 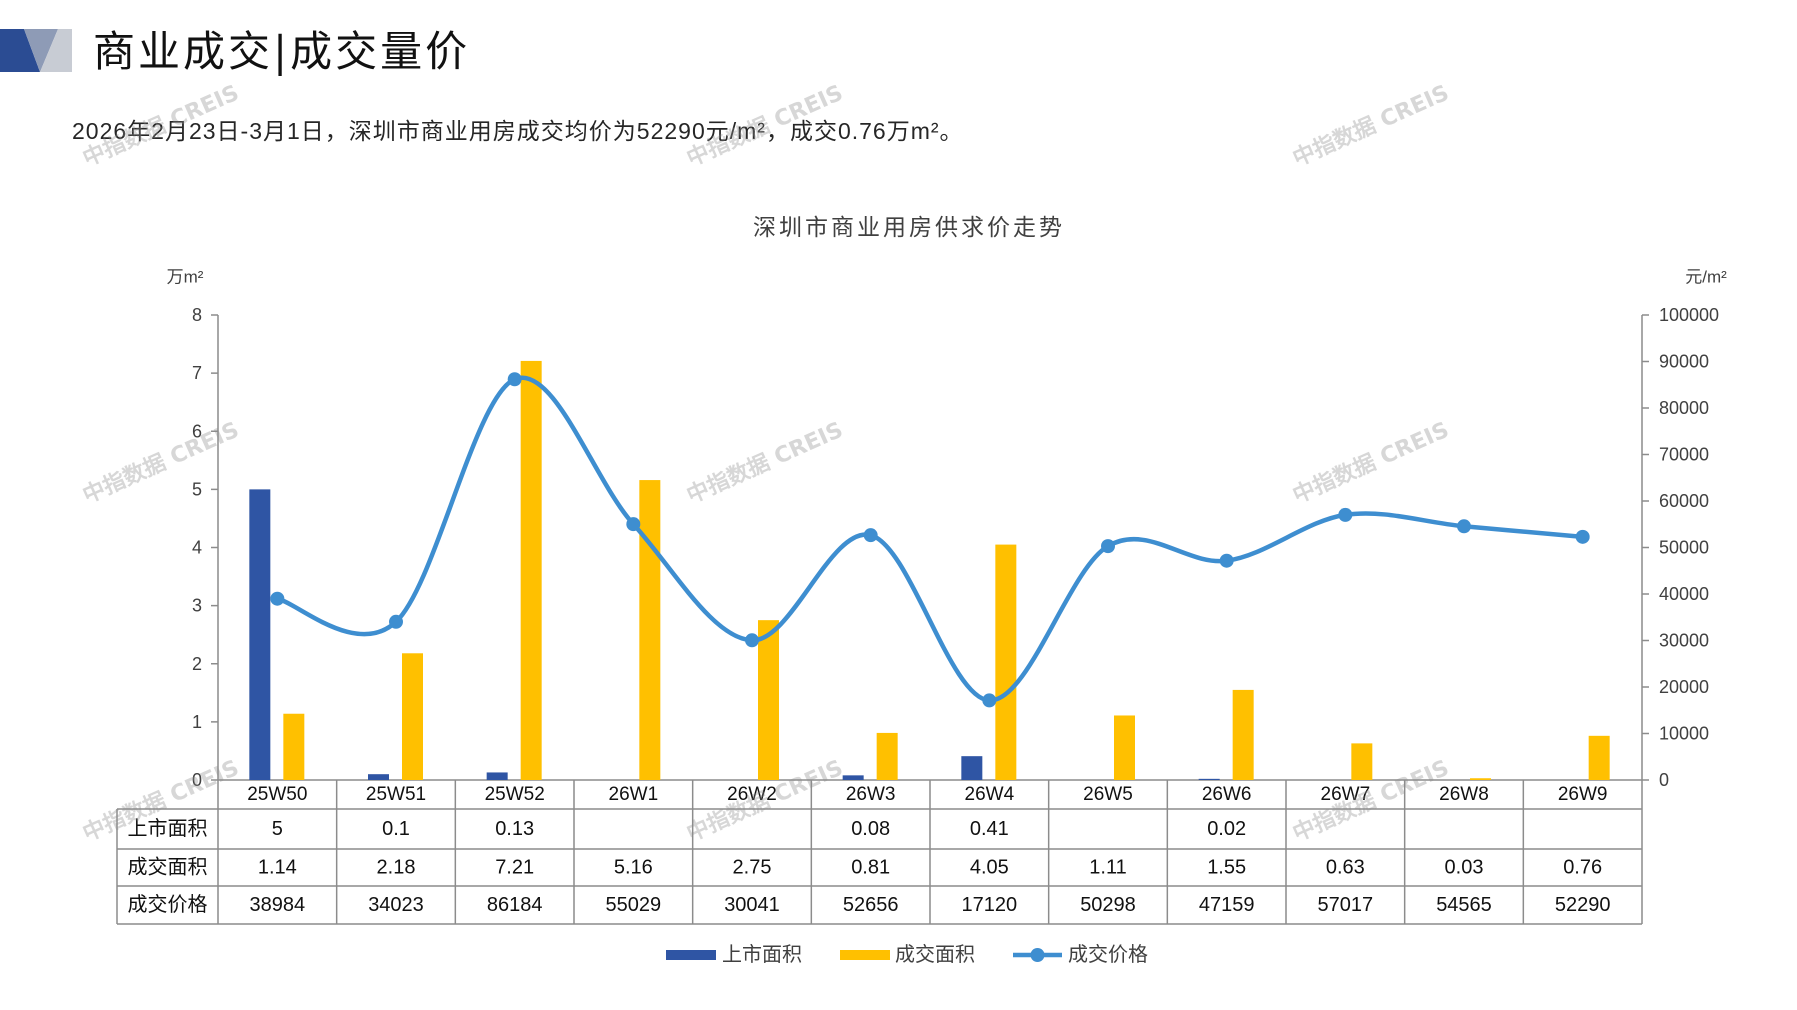 I want to click on y-right-tick-label: 0, so click(x=1664, y=780).